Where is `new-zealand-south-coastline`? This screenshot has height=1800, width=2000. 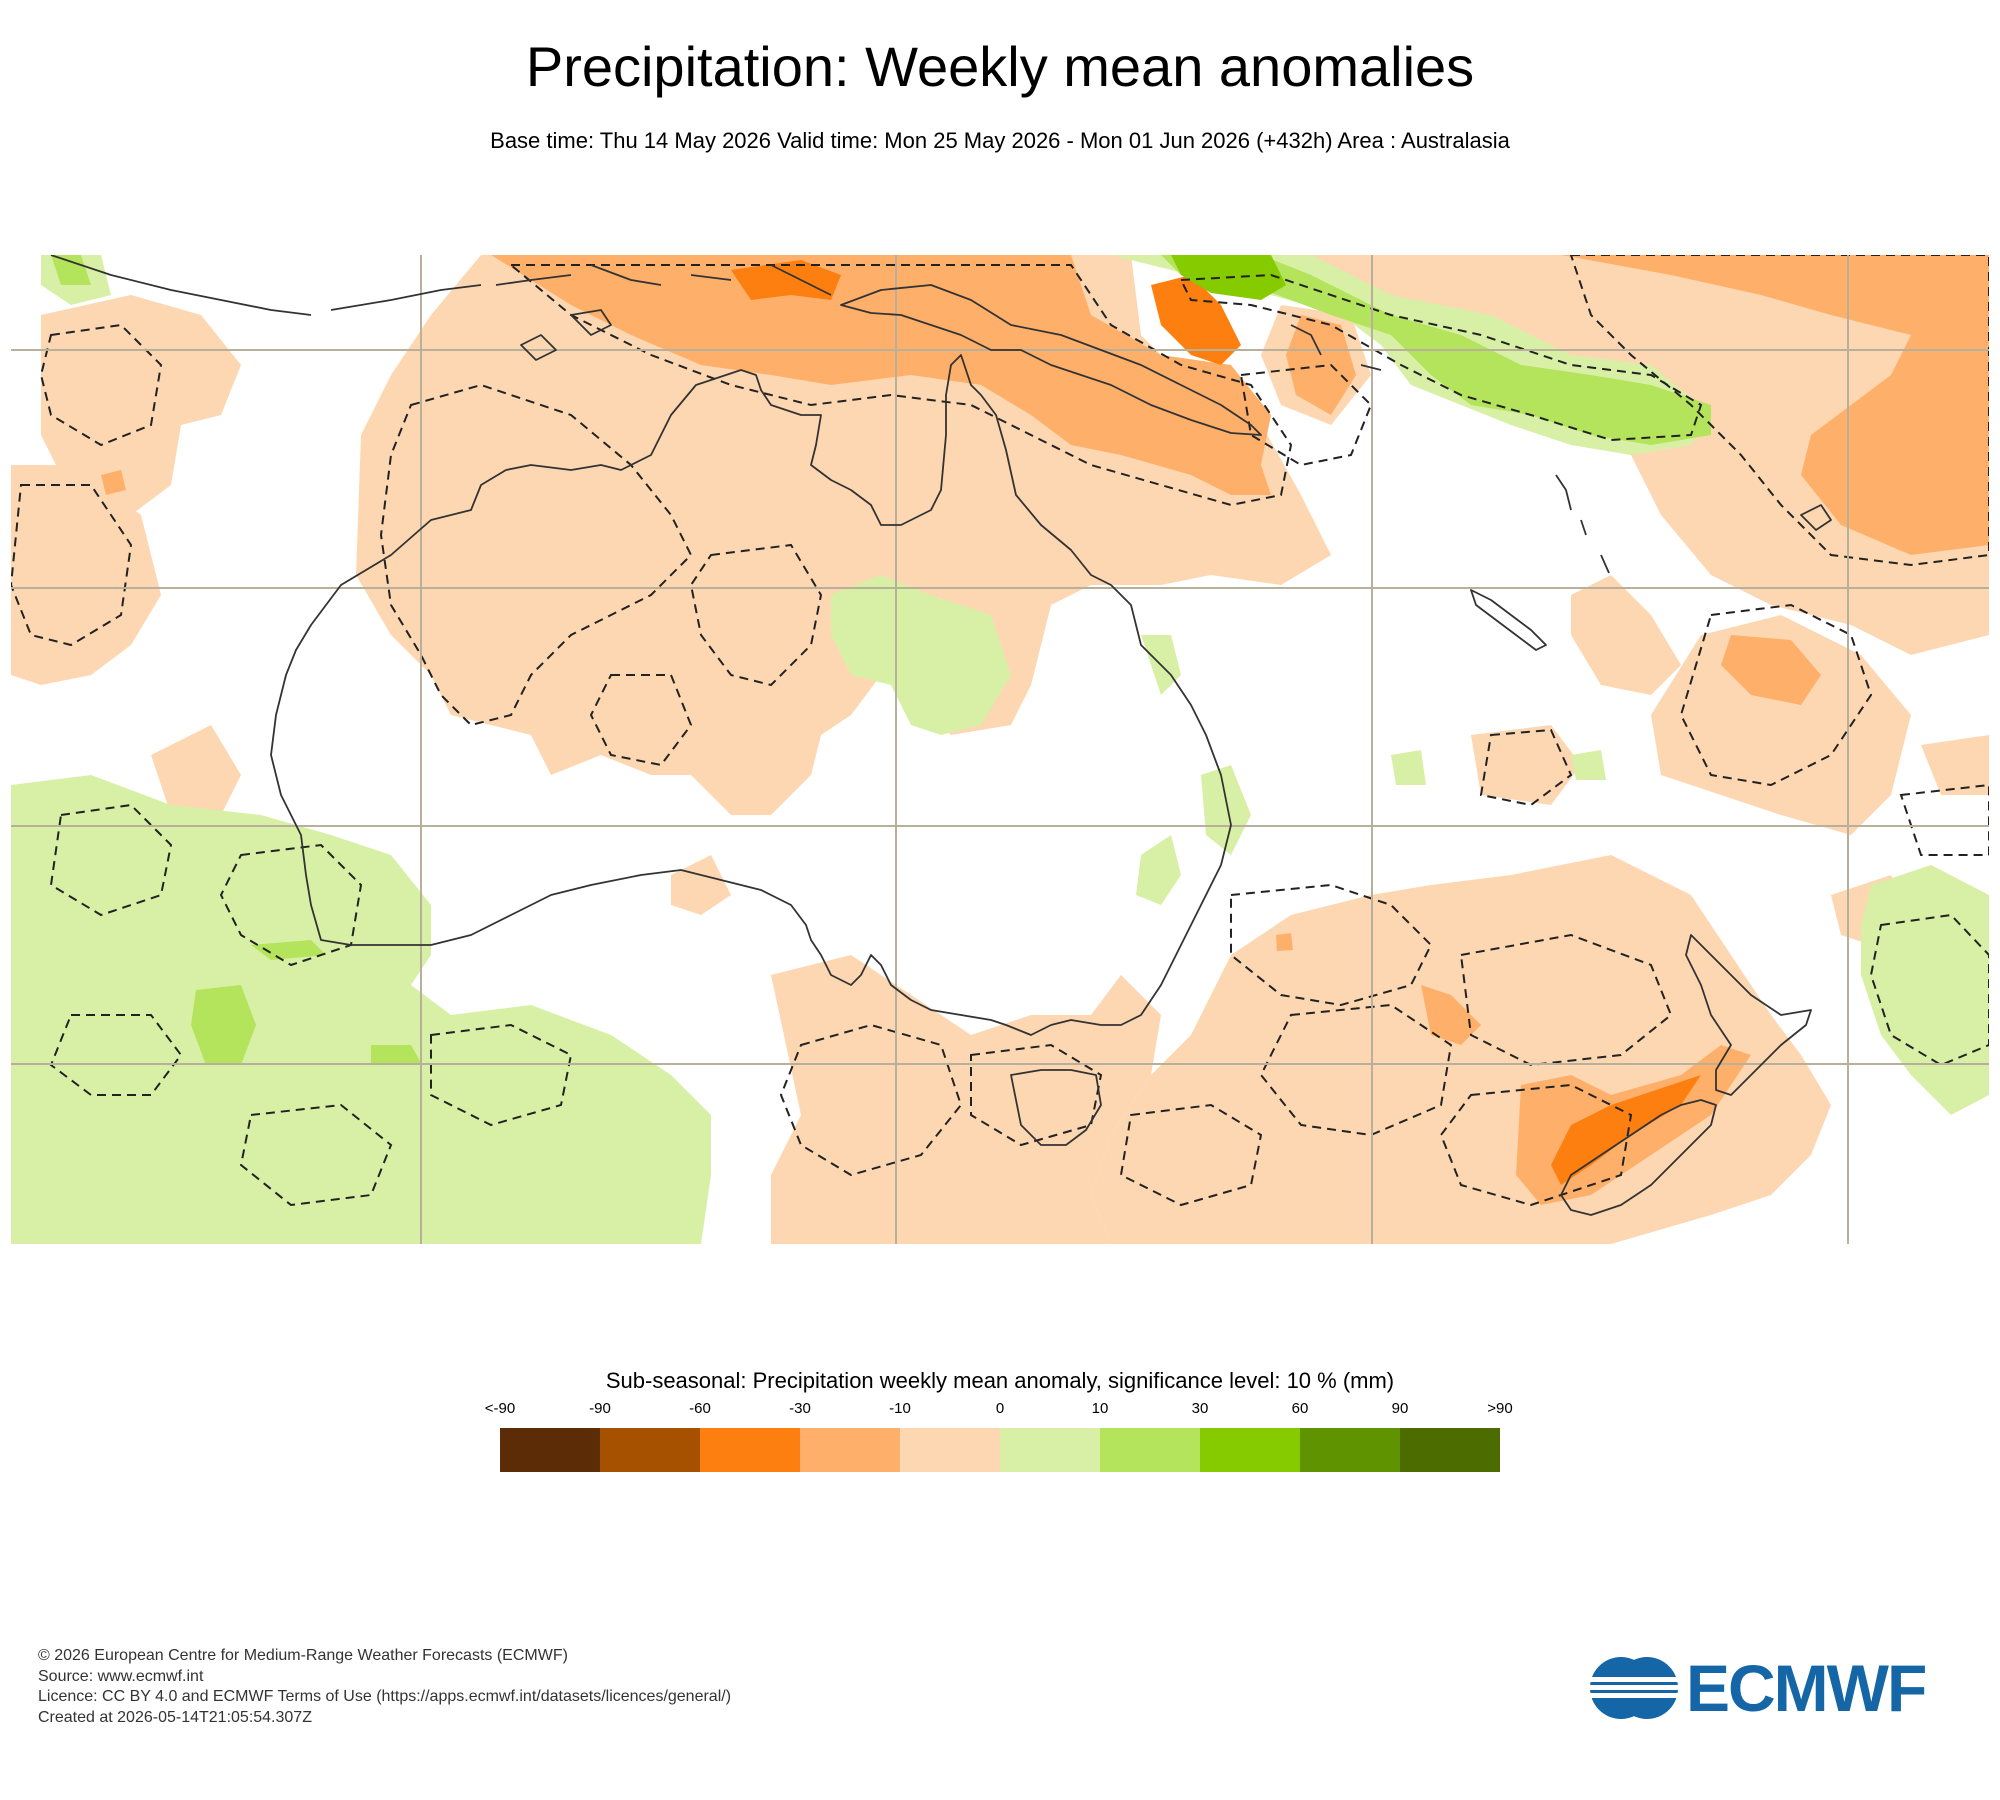
new-zealand-south-coastline is located at coordinates (1638, 1157).